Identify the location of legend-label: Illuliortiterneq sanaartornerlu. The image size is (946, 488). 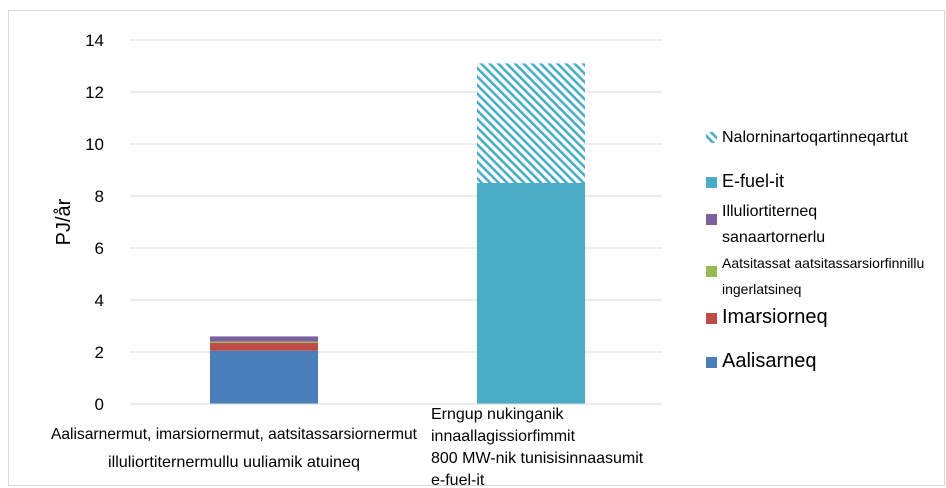
(773, 224).